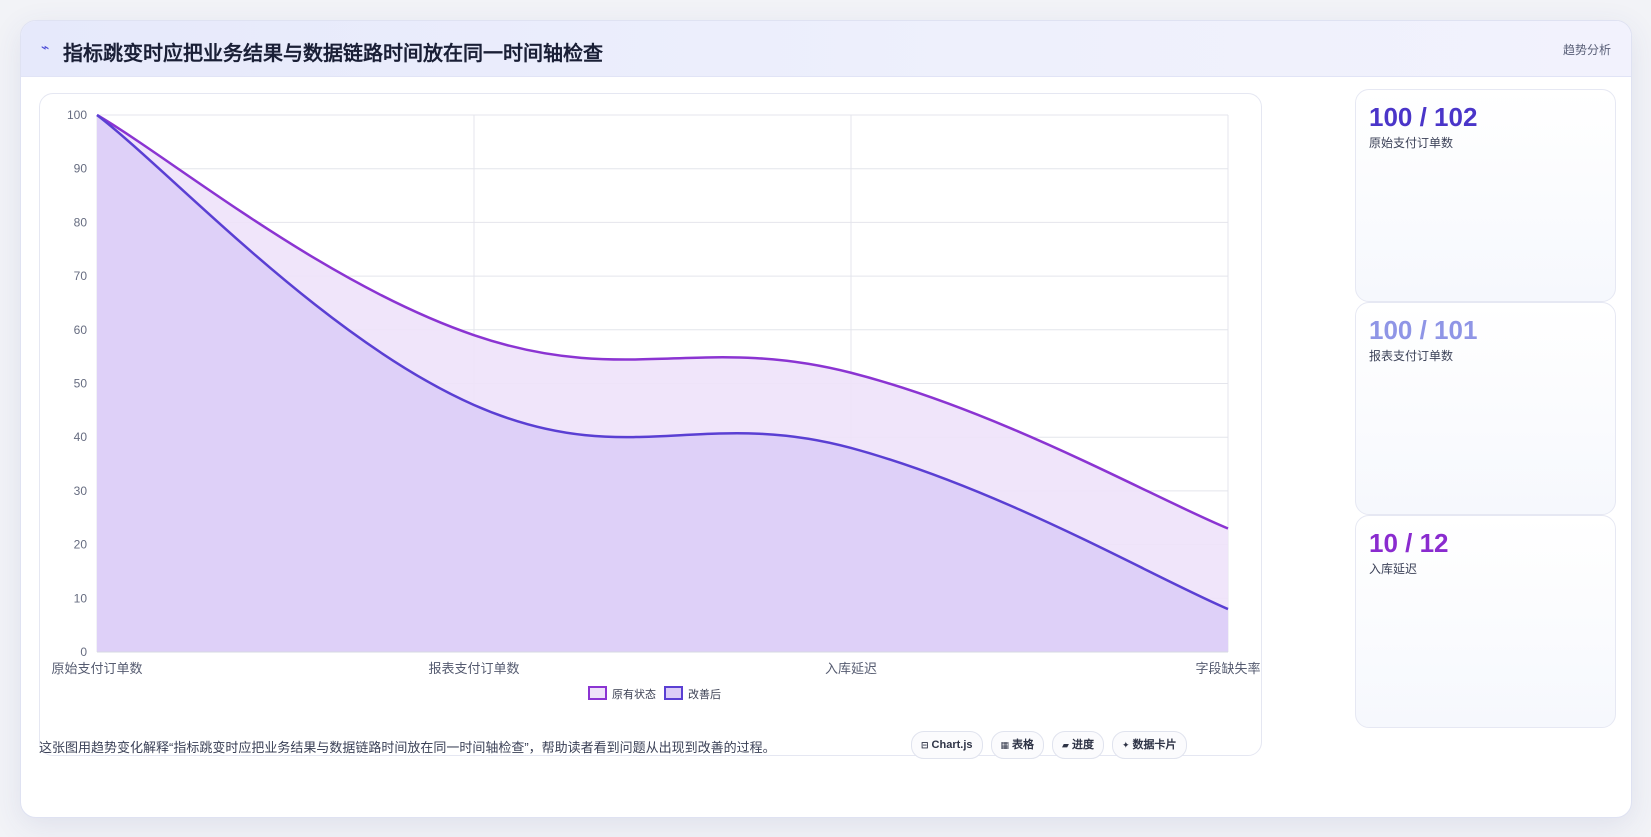  Describe the element at coordinates (1586, 50) in the screenshot. I see `category-tag: 趋势分析` at that location.